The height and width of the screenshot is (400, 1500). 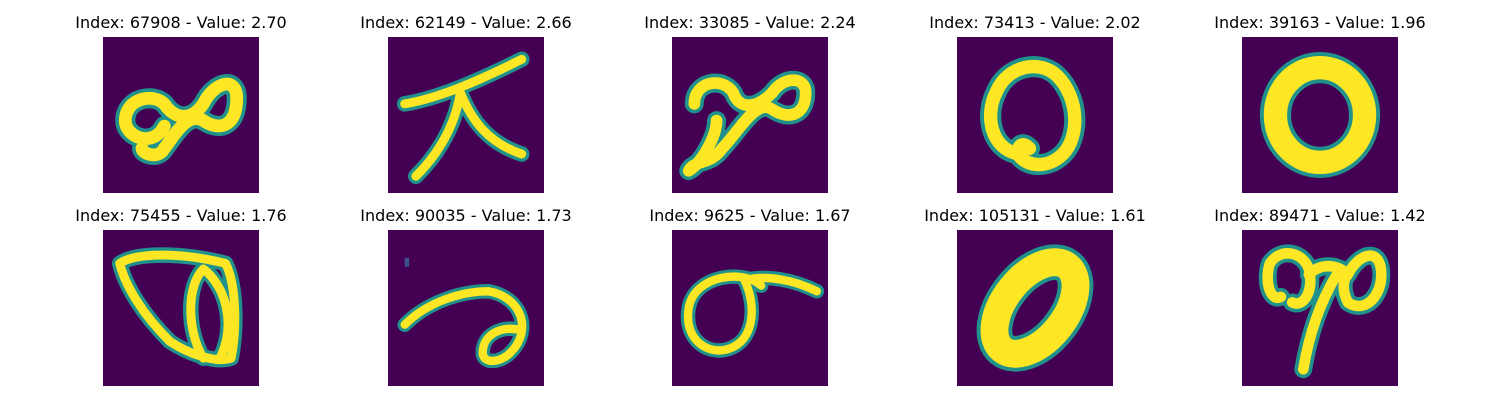 I want to click on panel-title: Index: 9625 - Value: 1.67, so click(x=750, y=215).